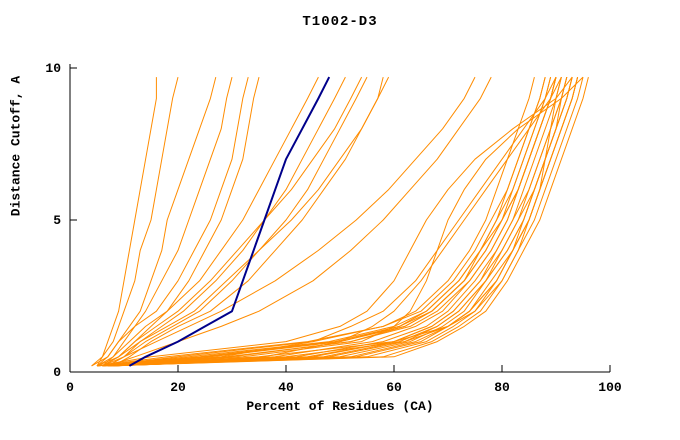 This screenshot has width=680, height=440. Describe the element at coordinates (57, 372) in the screenshot. I see `y-tick-label: 0` at that location.